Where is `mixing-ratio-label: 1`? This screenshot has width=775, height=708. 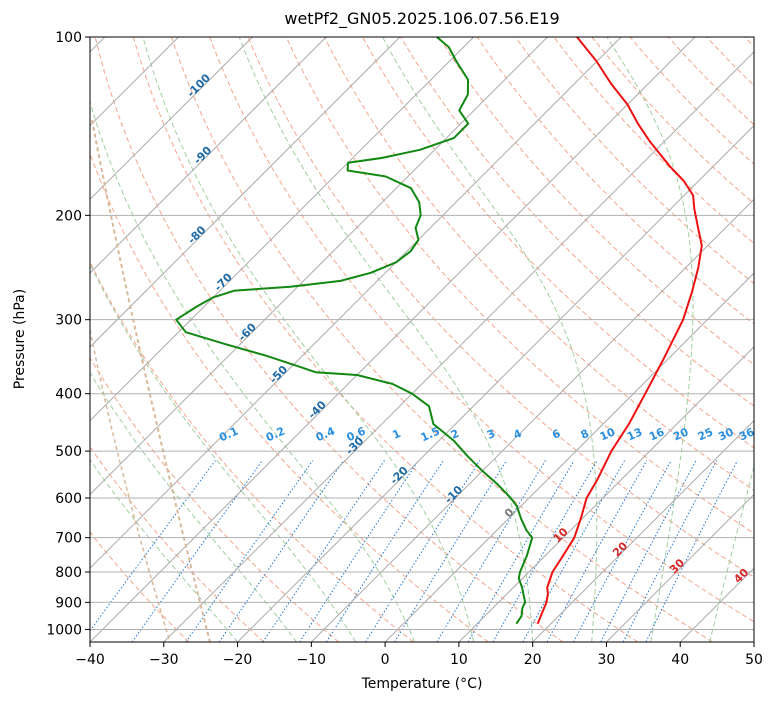
mixing-ratio-label: 1 is located at coordinates (396, 434).